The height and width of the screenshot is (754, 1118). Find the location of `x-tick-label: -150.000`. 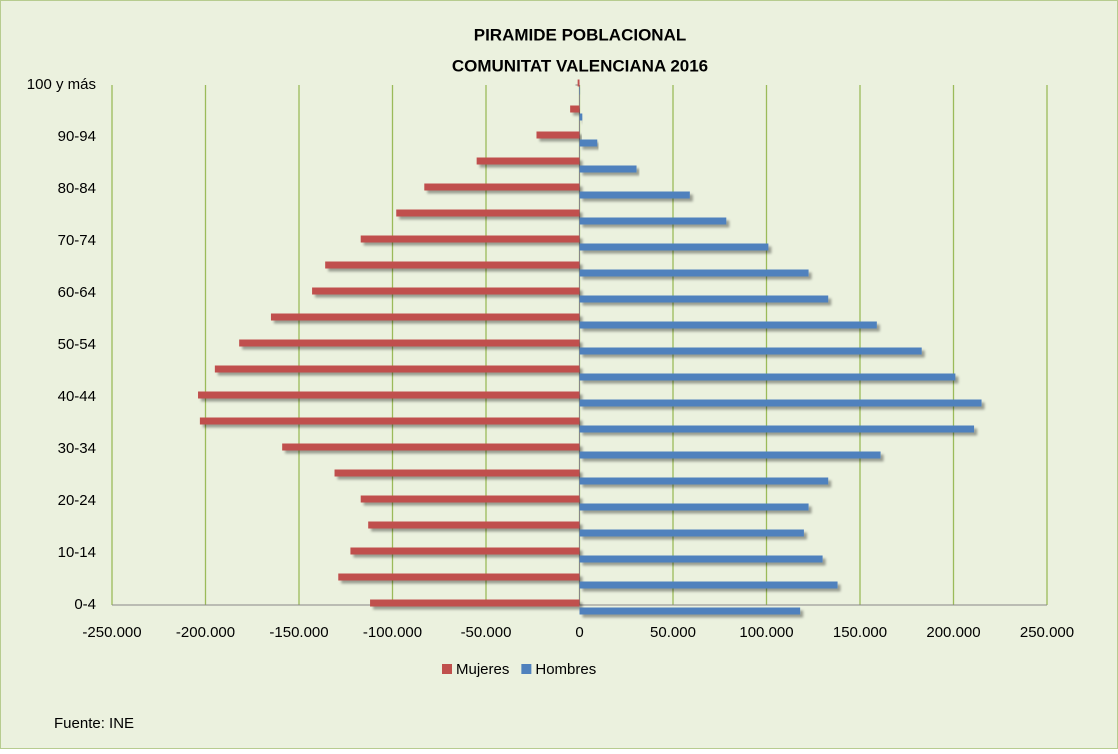

x-tick-label: -150.000 is located at coordinates (298, 632).